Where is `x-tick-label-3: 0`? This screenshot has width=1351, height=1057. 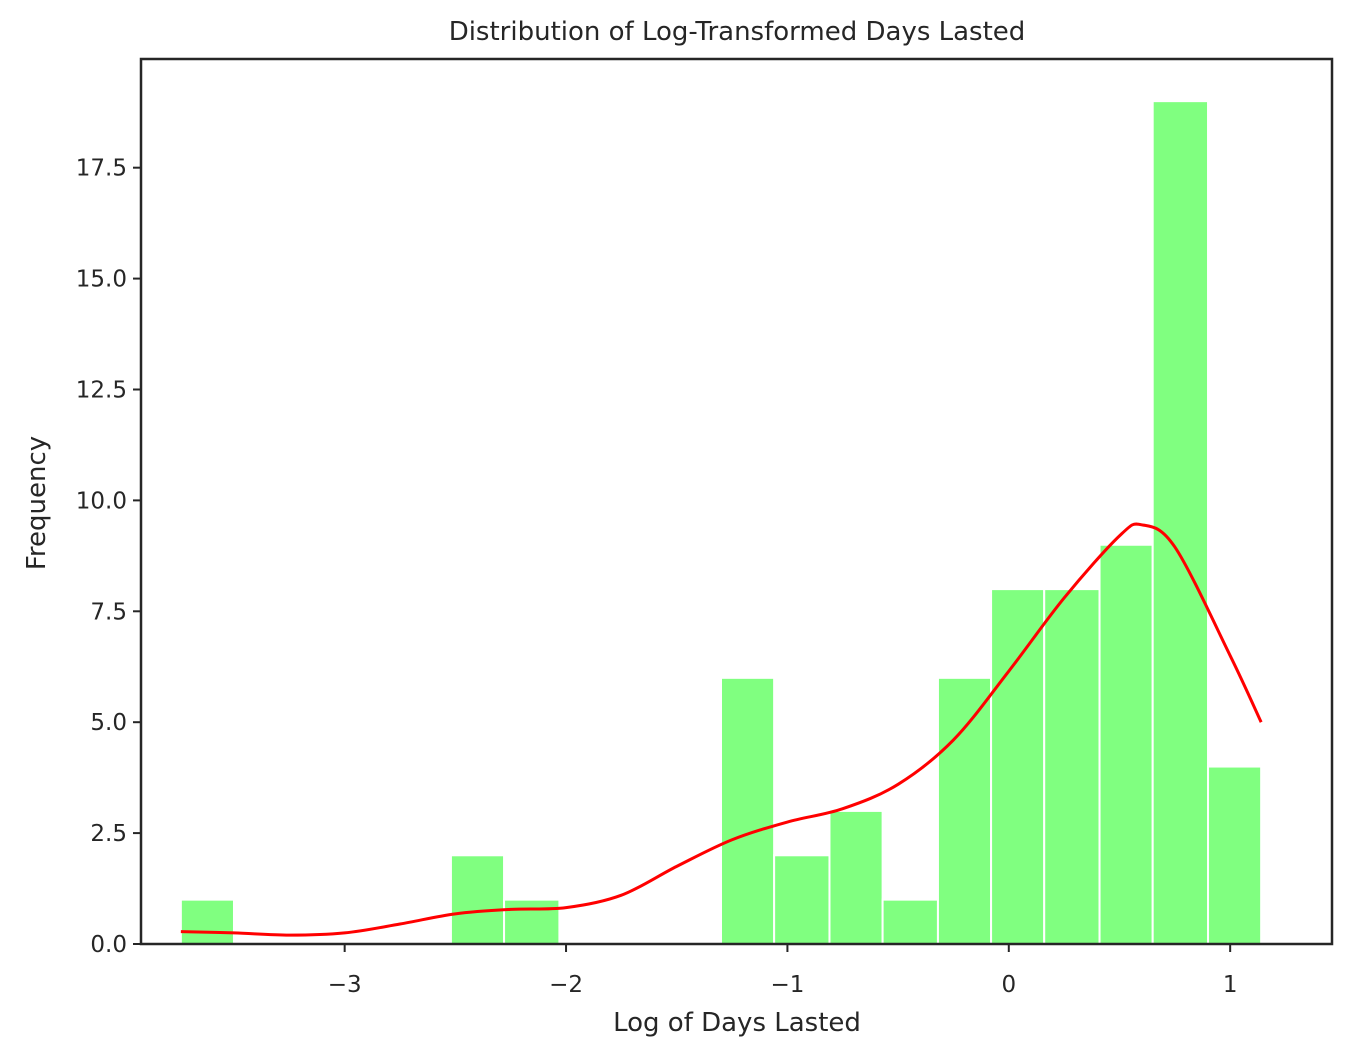 x-tick-label-3: 0 is located at coordinates (1008, 985).